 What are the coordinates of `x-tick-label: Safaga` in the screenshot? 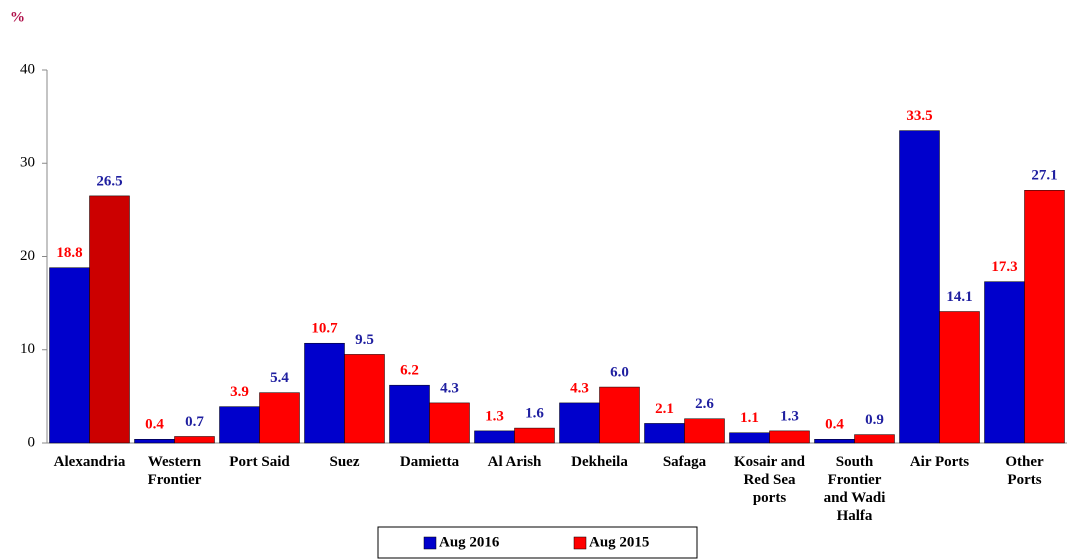 It's located at (685, 462).